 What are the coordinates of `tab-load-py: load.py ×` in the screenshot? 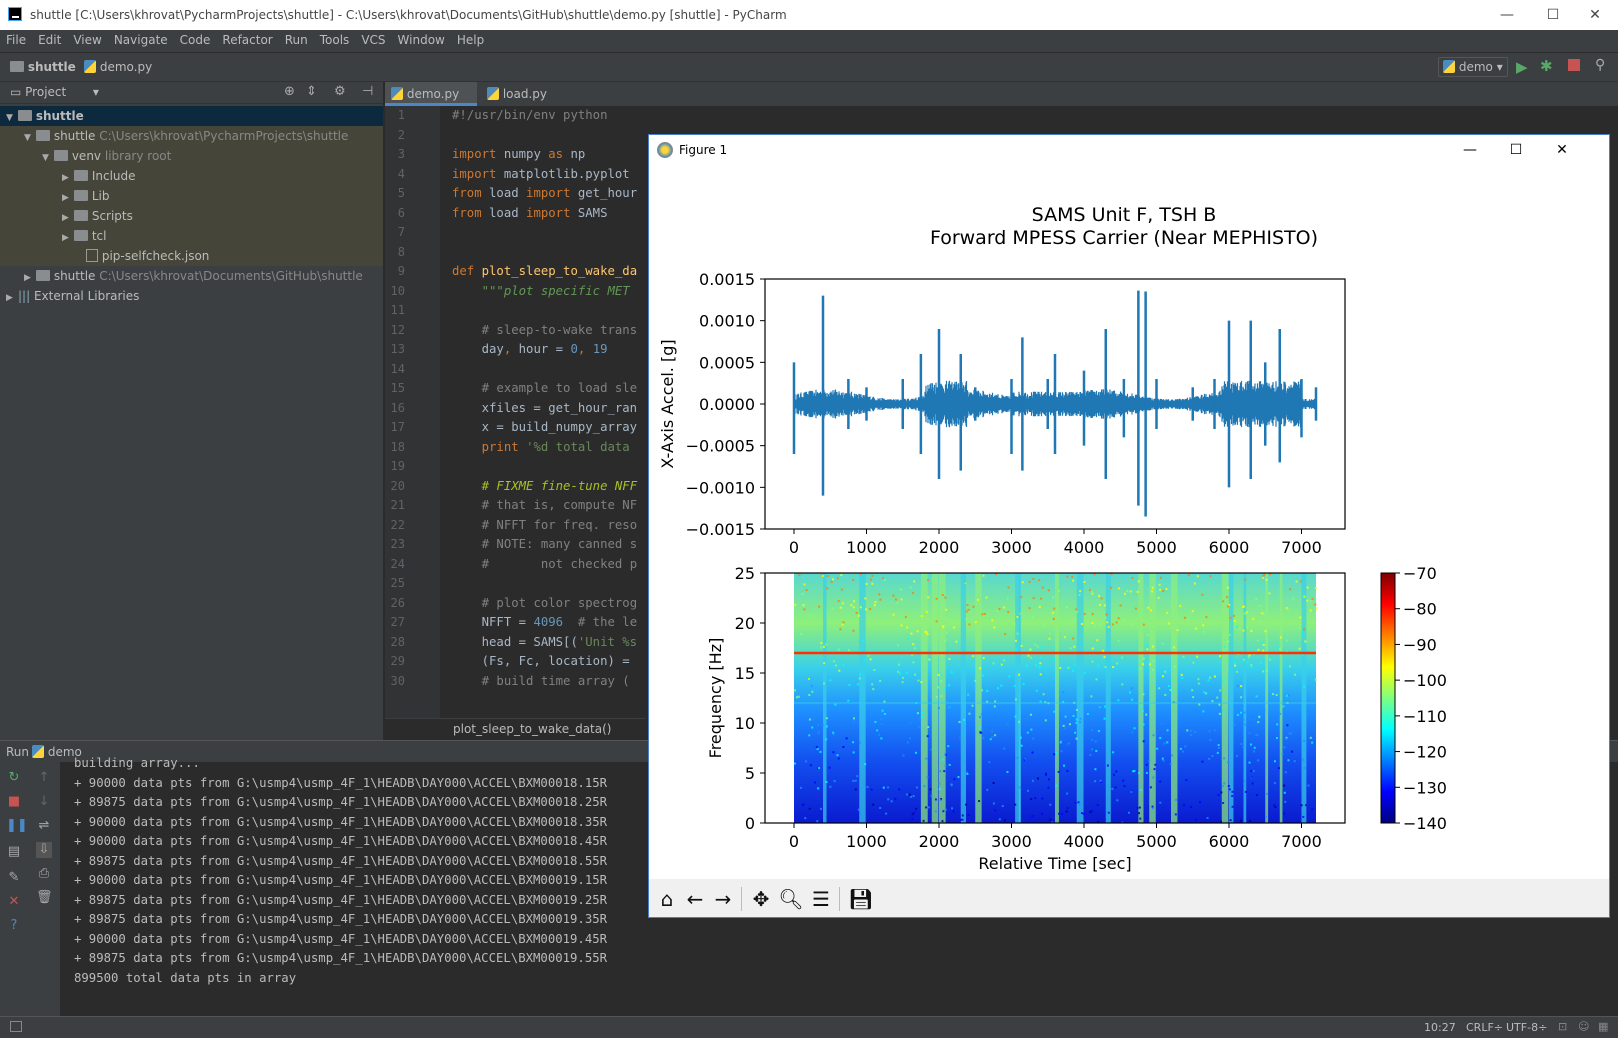 It's located at (521, 103).